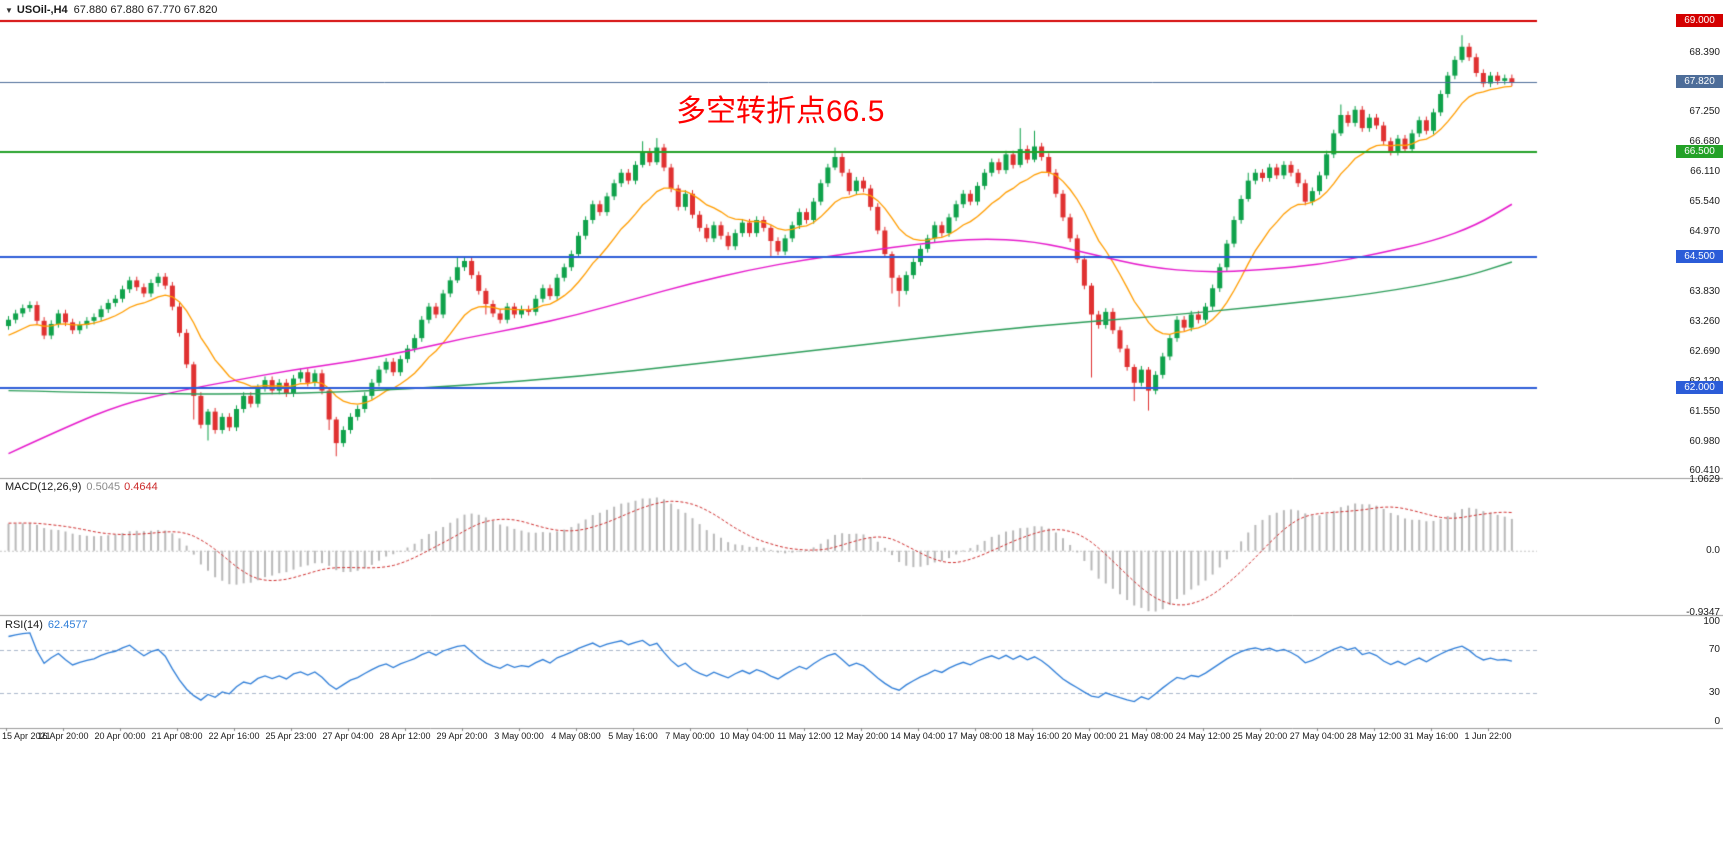 This screenshot has width=1723, height=843. Describe the element at coordinates (519, 736) in the screenshot. I see `time-label: 3 May 00:00` at that location.